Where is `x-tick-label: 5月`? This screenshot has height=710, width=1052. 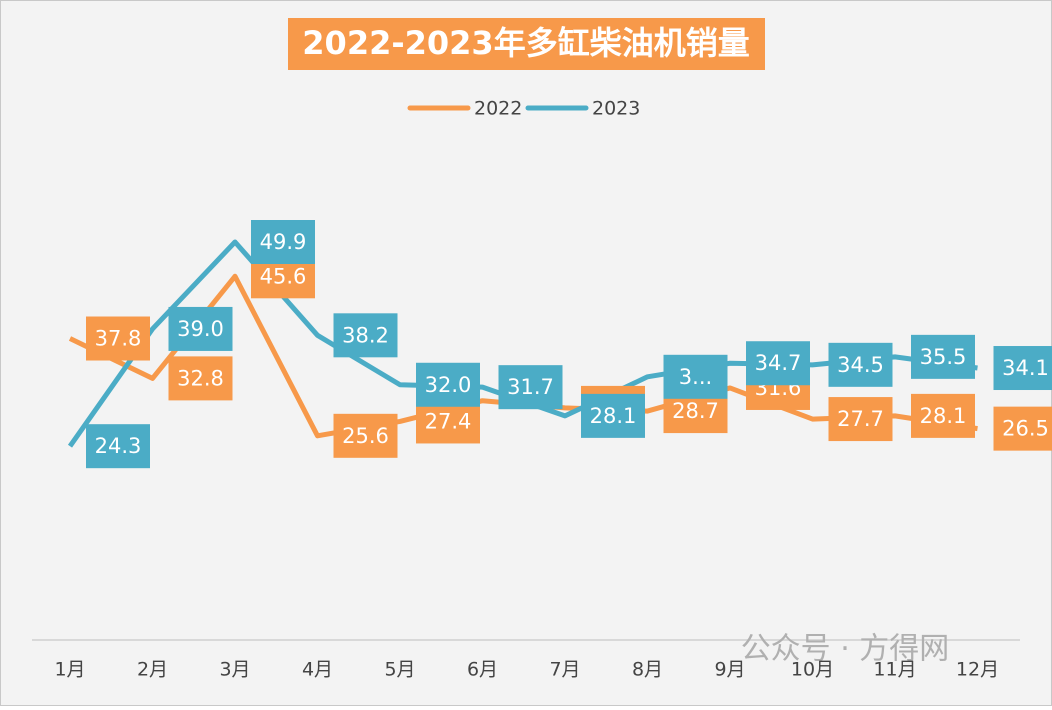
x-tick-label: 5月 is located at coordinates (399, 670).